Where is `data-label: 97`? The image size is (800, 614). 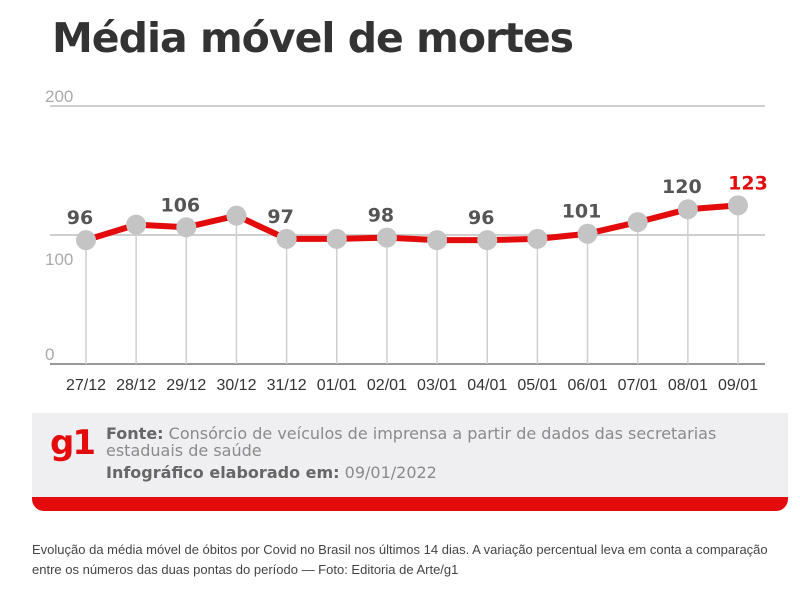
data-label: 97 is located at coordinates (280, 217).